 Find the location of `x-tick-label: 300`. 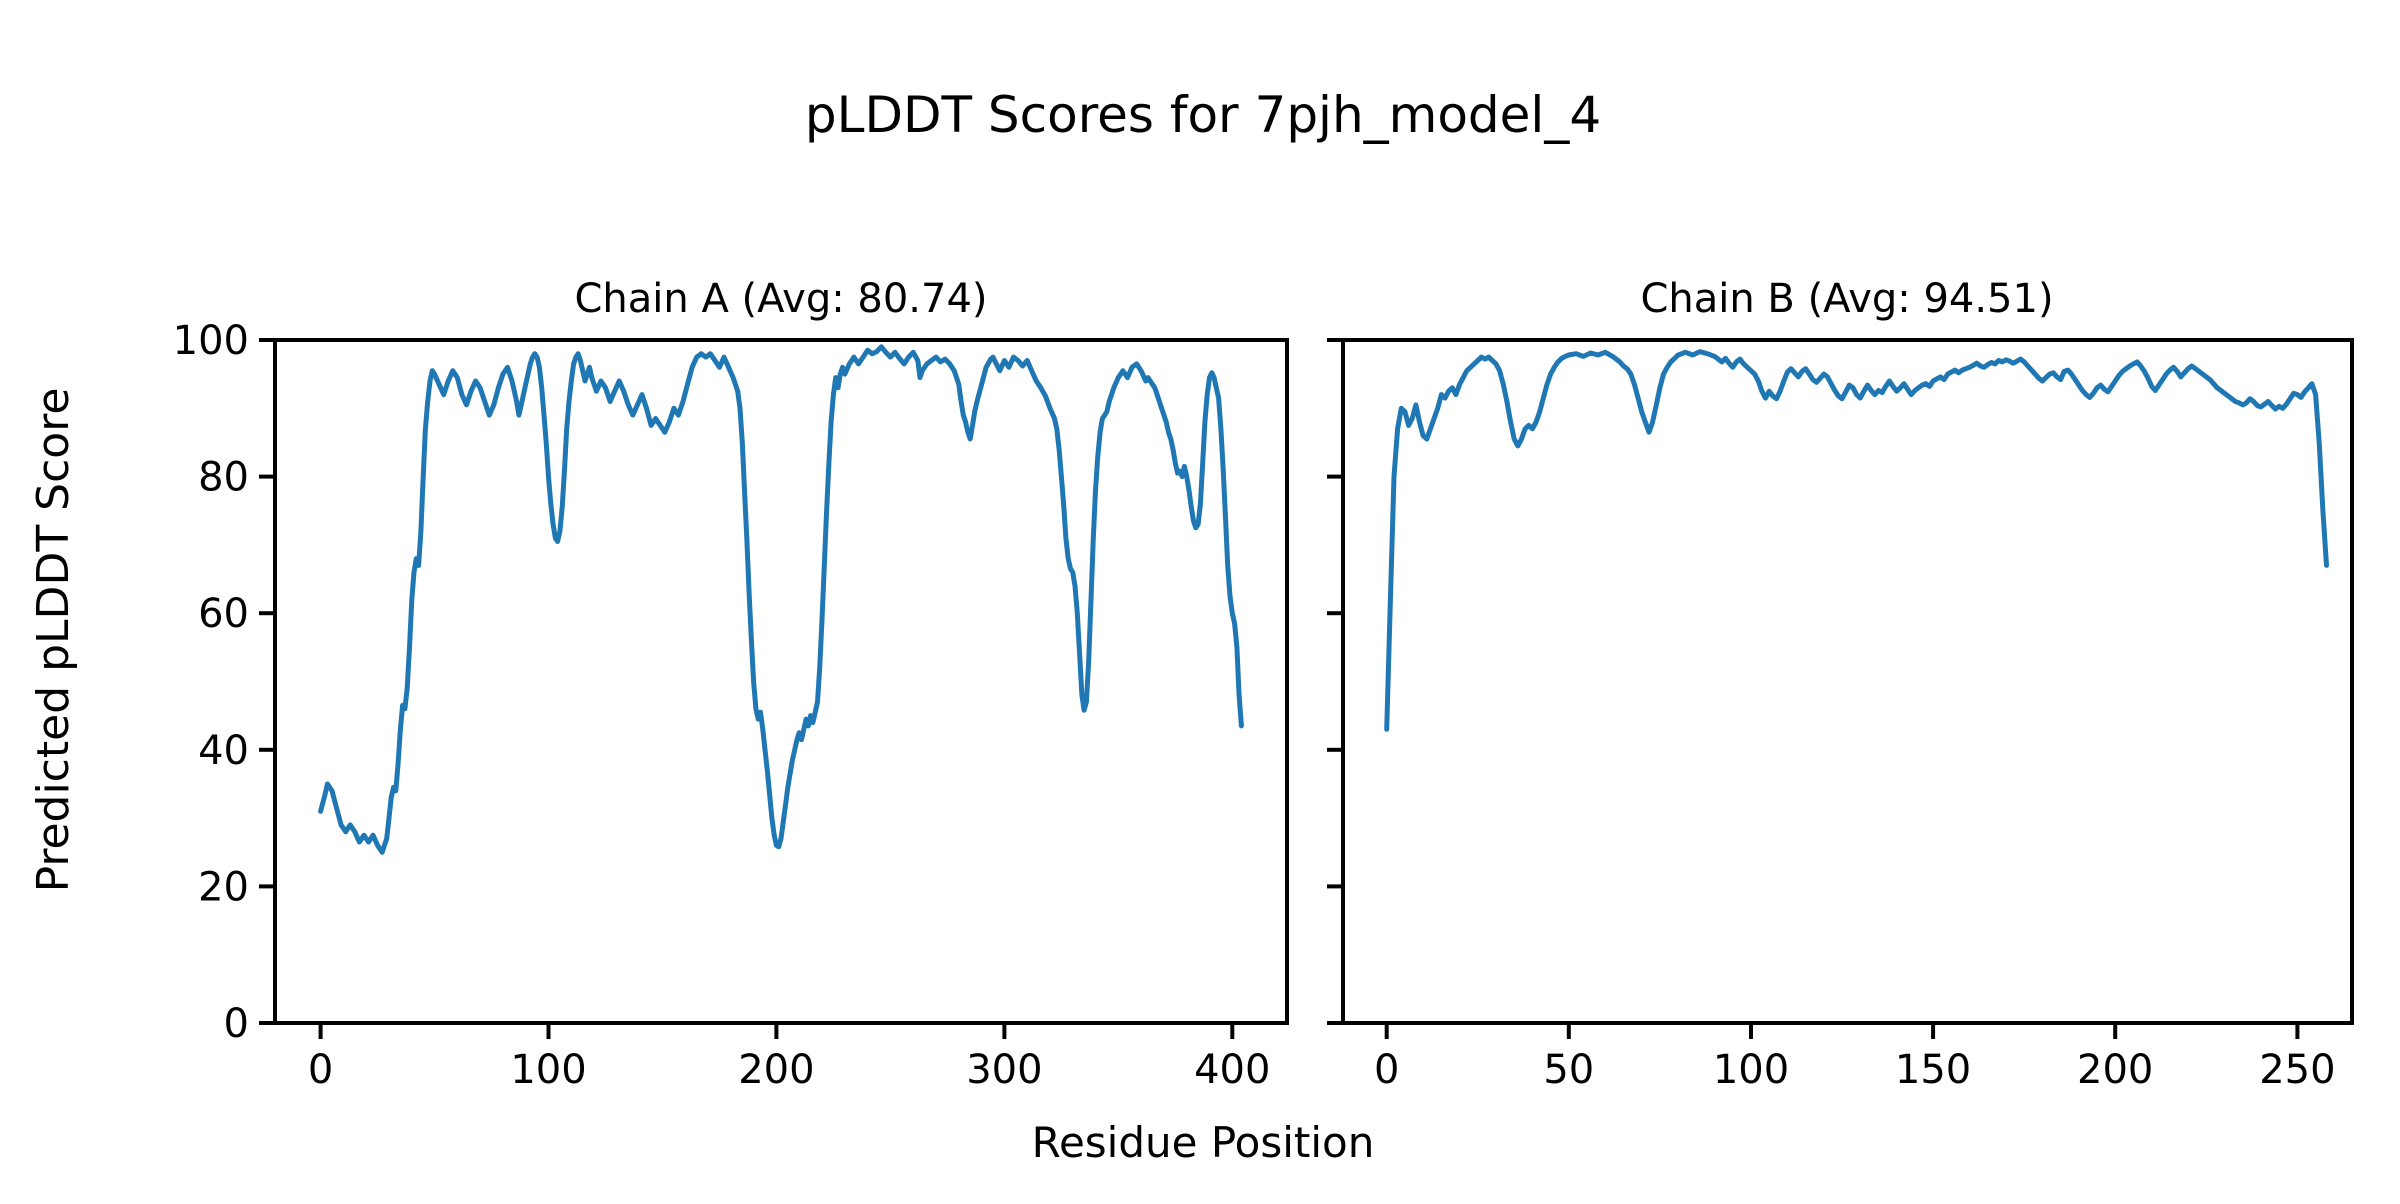

x-tick-label: 300 is located at coordinates (1004, 1070).